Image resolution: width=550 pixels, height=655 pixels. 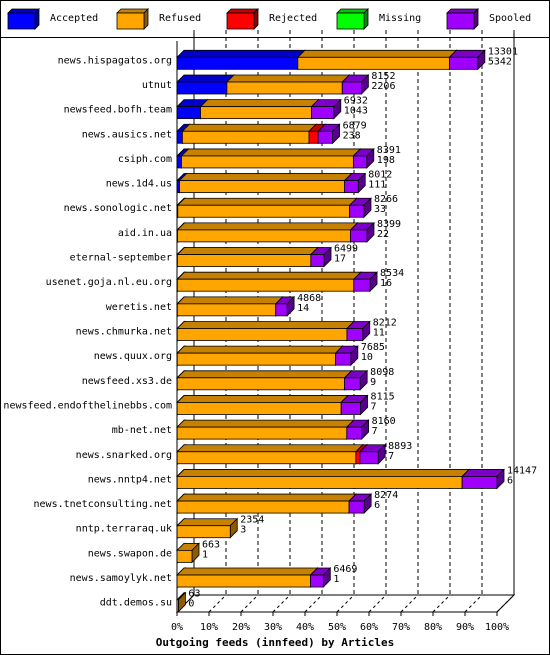 I want to click on legend-label: Rejected, so click(x=293, y=18).